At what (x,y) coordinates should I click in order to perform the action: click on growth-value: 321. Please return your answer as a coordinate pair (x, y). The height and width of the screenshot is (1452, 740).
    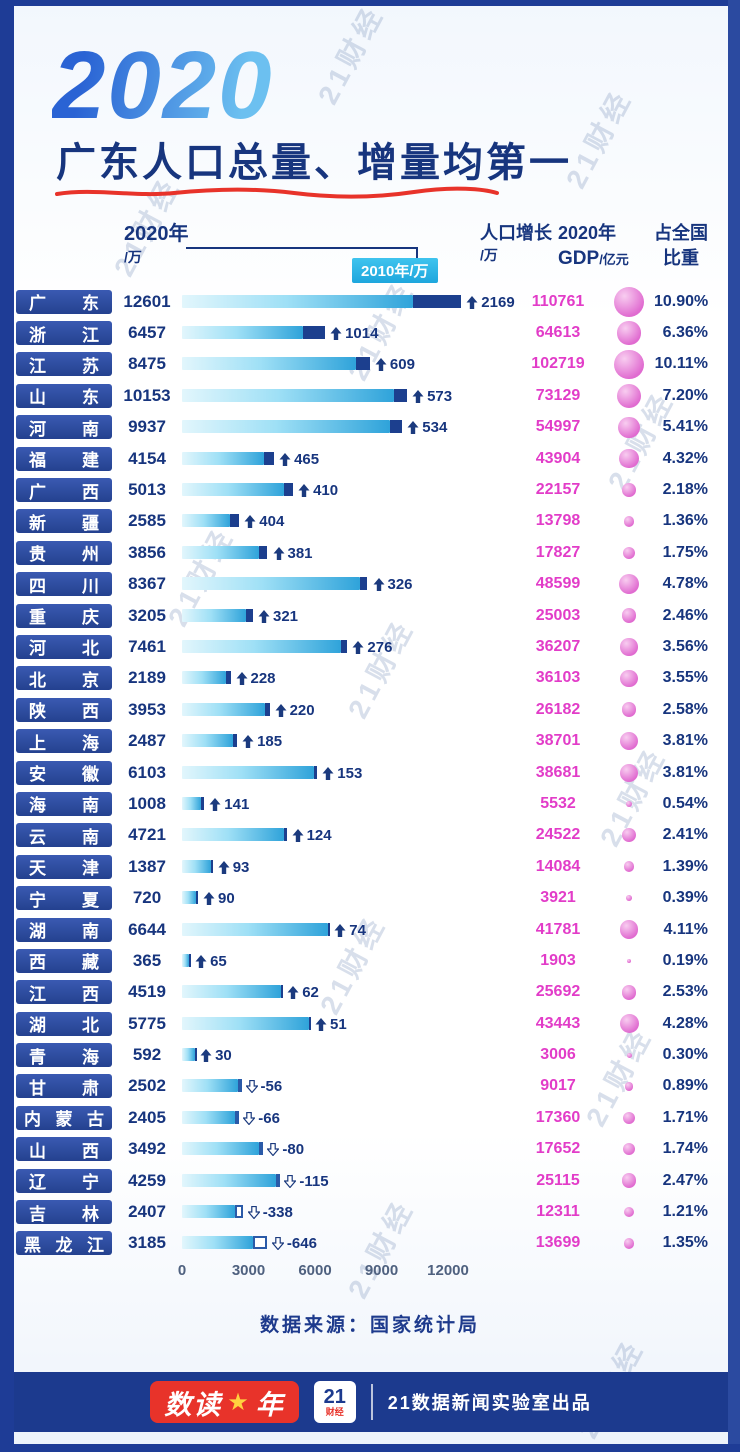
    Looking at the image, I should click on (278, 616).